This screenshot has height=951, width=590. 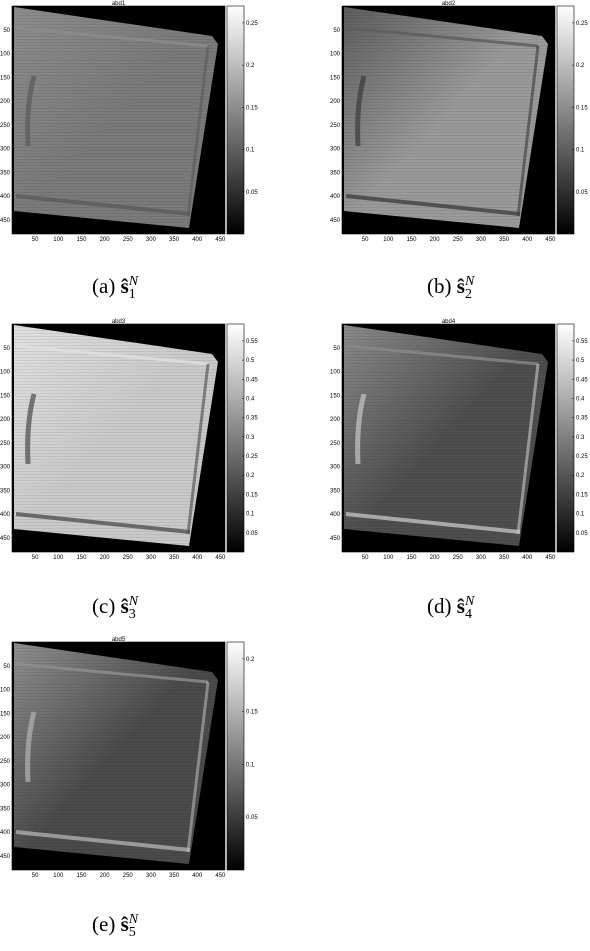 I want to click on image-bottom-band, so click(x=103, y=841).